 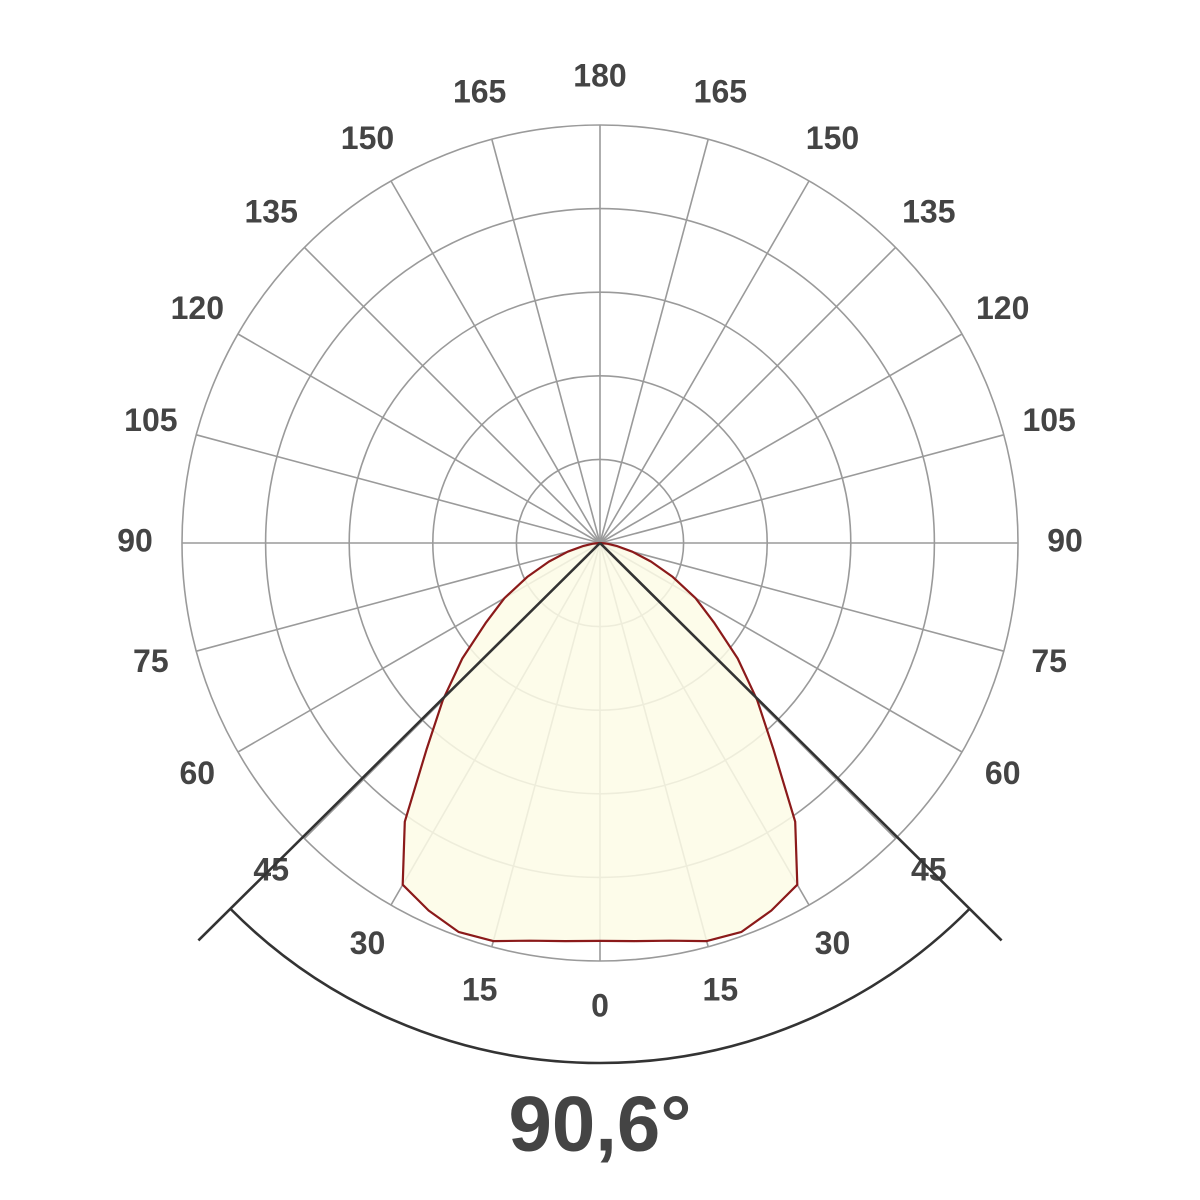 I want to click on angle-label: 180, so click(x=599, y=75).